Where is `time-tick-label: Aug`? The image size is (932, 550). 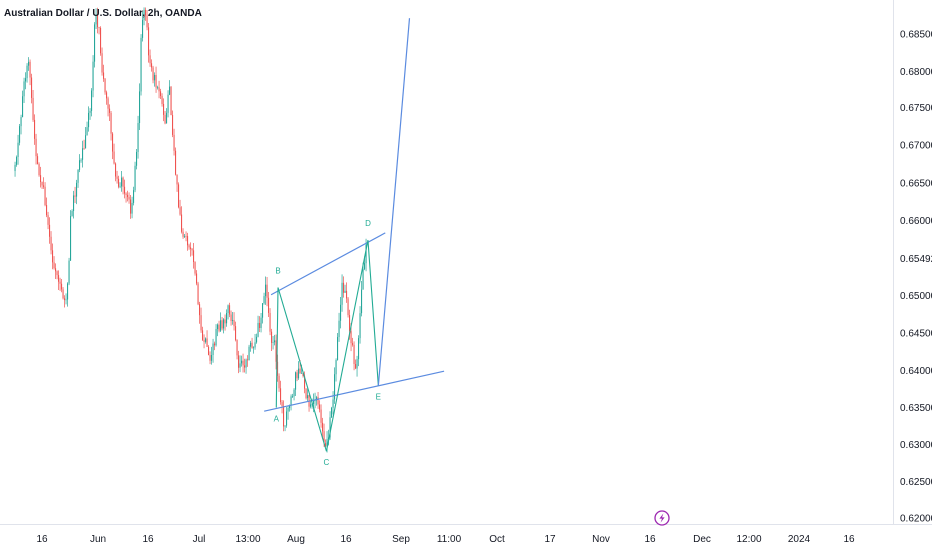
time-tick-label: Aug is located at coordinates (296, 539).